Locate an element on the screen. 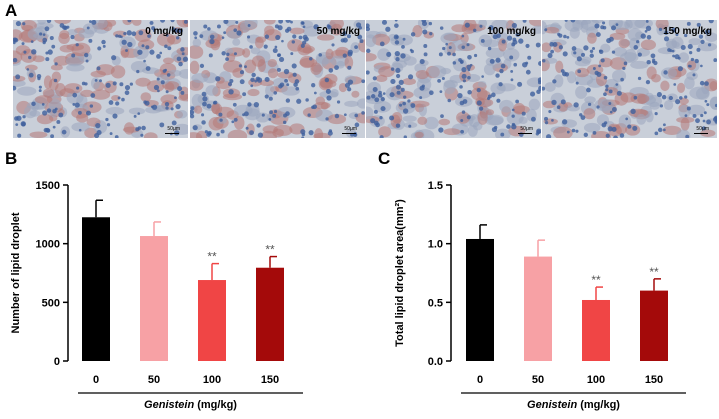 This screenshot has height=419, width=719. micrograph-50mg-scale-label: 50μm is located at coordinates (350, 129).